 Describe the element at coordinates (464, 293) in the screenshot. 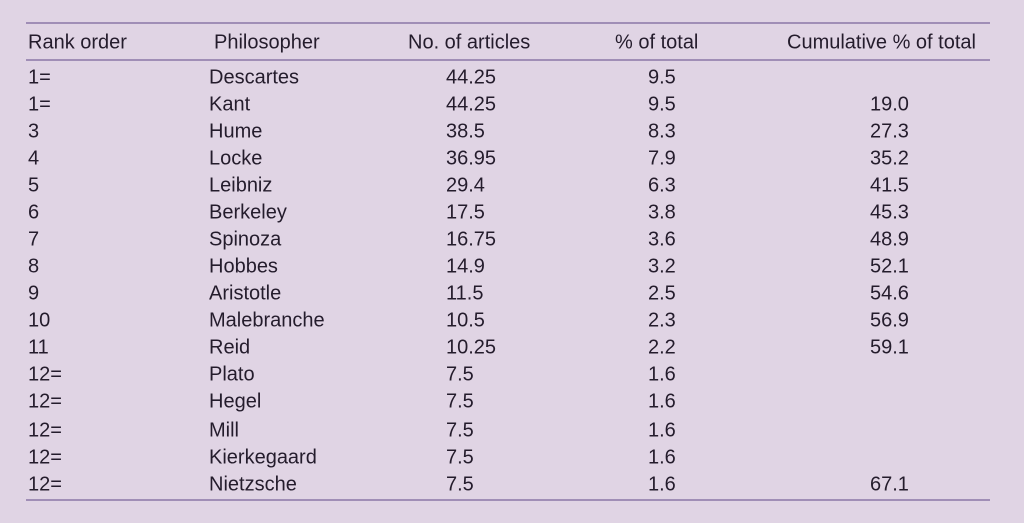

I see `cell: 11.5` at that location.